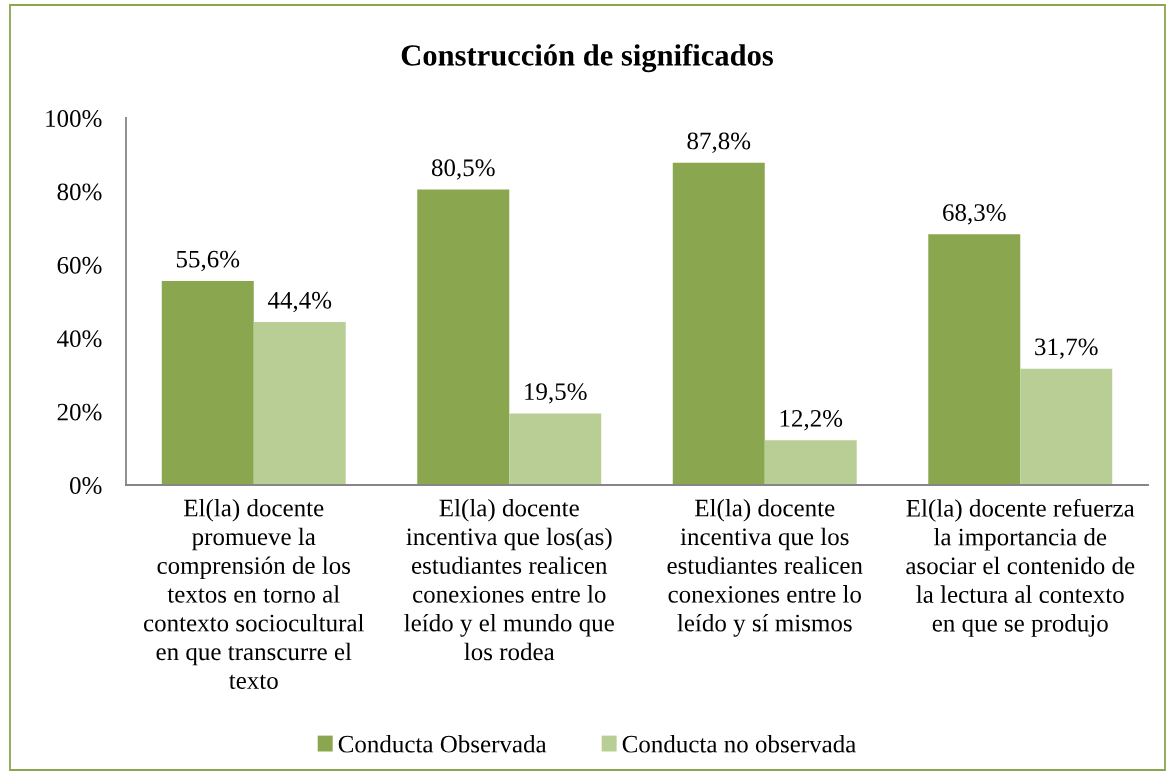 This screenshot has width=1174, height=774. I want to click on data-label: 80,5%, so click(463, 169).